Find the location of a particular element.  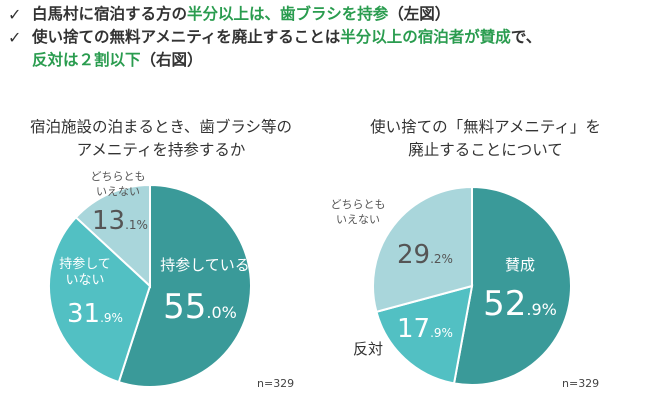

right-slice-2-label: 反対 is located at coordinates (368, 349).